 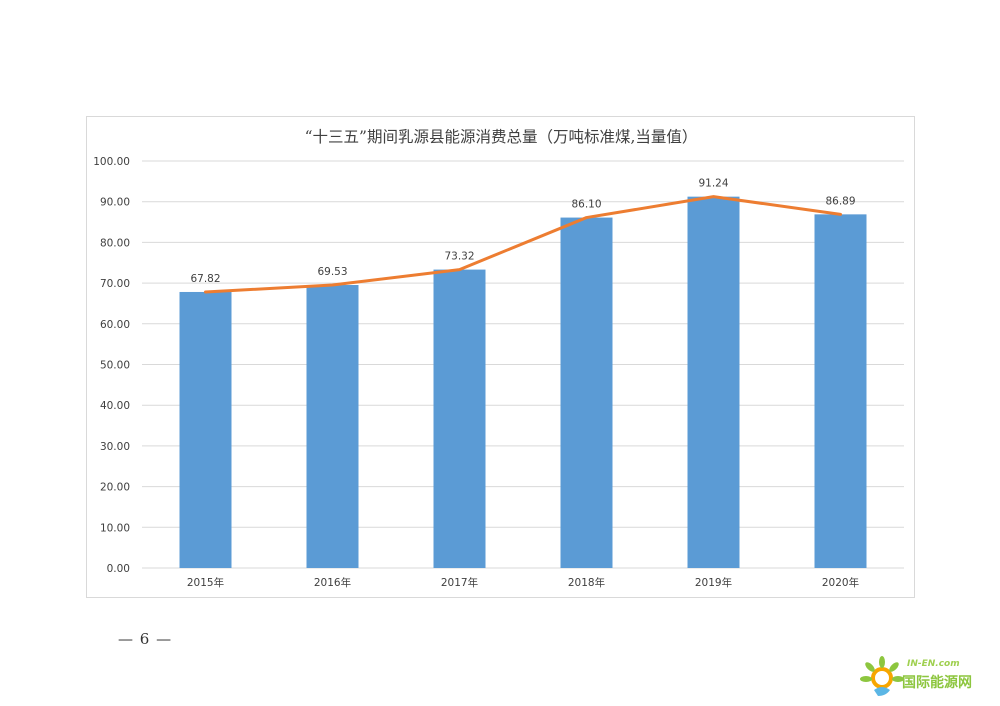 What do you see at coordinates (586, 205) in the screenshot?
I see `data-label: 86.10` at bounding box center [586, 205].